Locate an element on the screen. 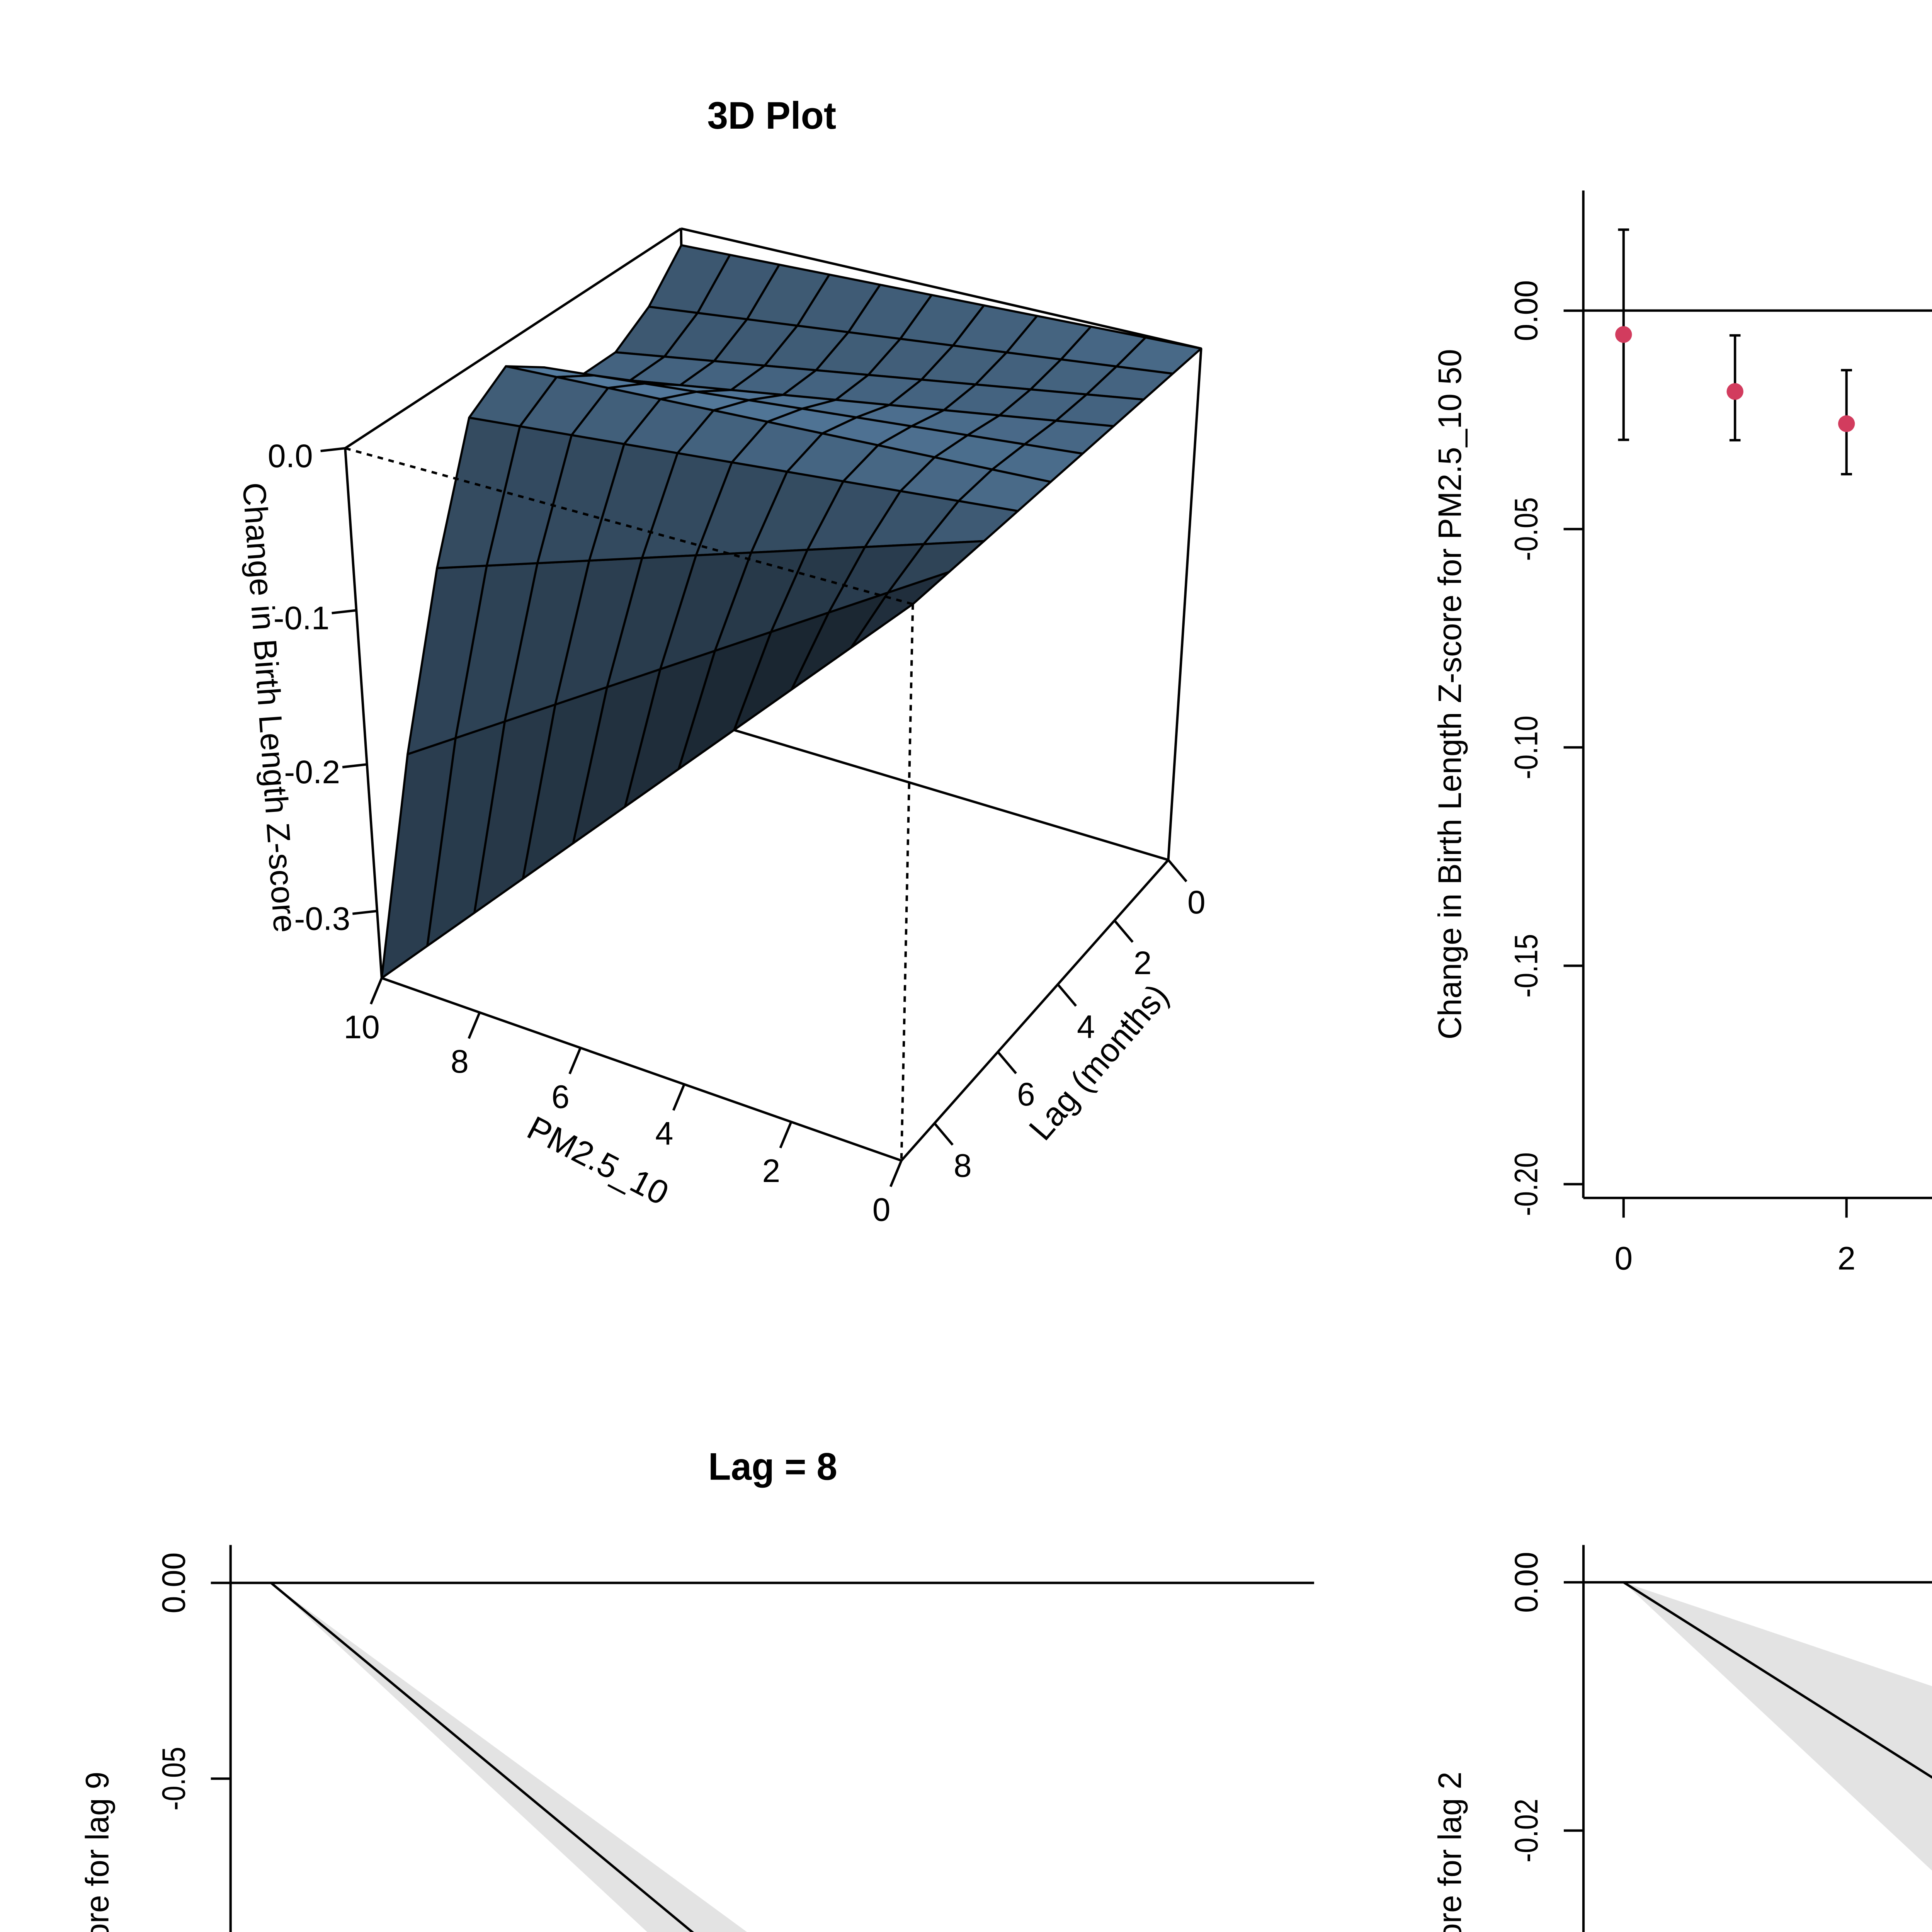  svg-text: -0.10 is located at coordinates (1526, 748).